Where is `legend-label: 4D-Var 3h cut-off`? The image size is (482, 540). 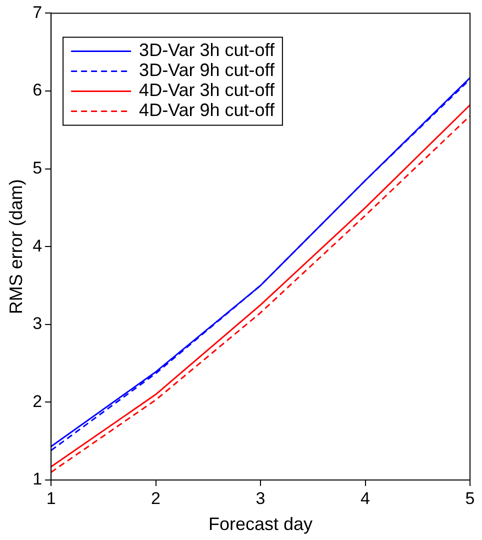 legend-label: 4D-Var 3h cut-off is located at coordinates (207, 90).